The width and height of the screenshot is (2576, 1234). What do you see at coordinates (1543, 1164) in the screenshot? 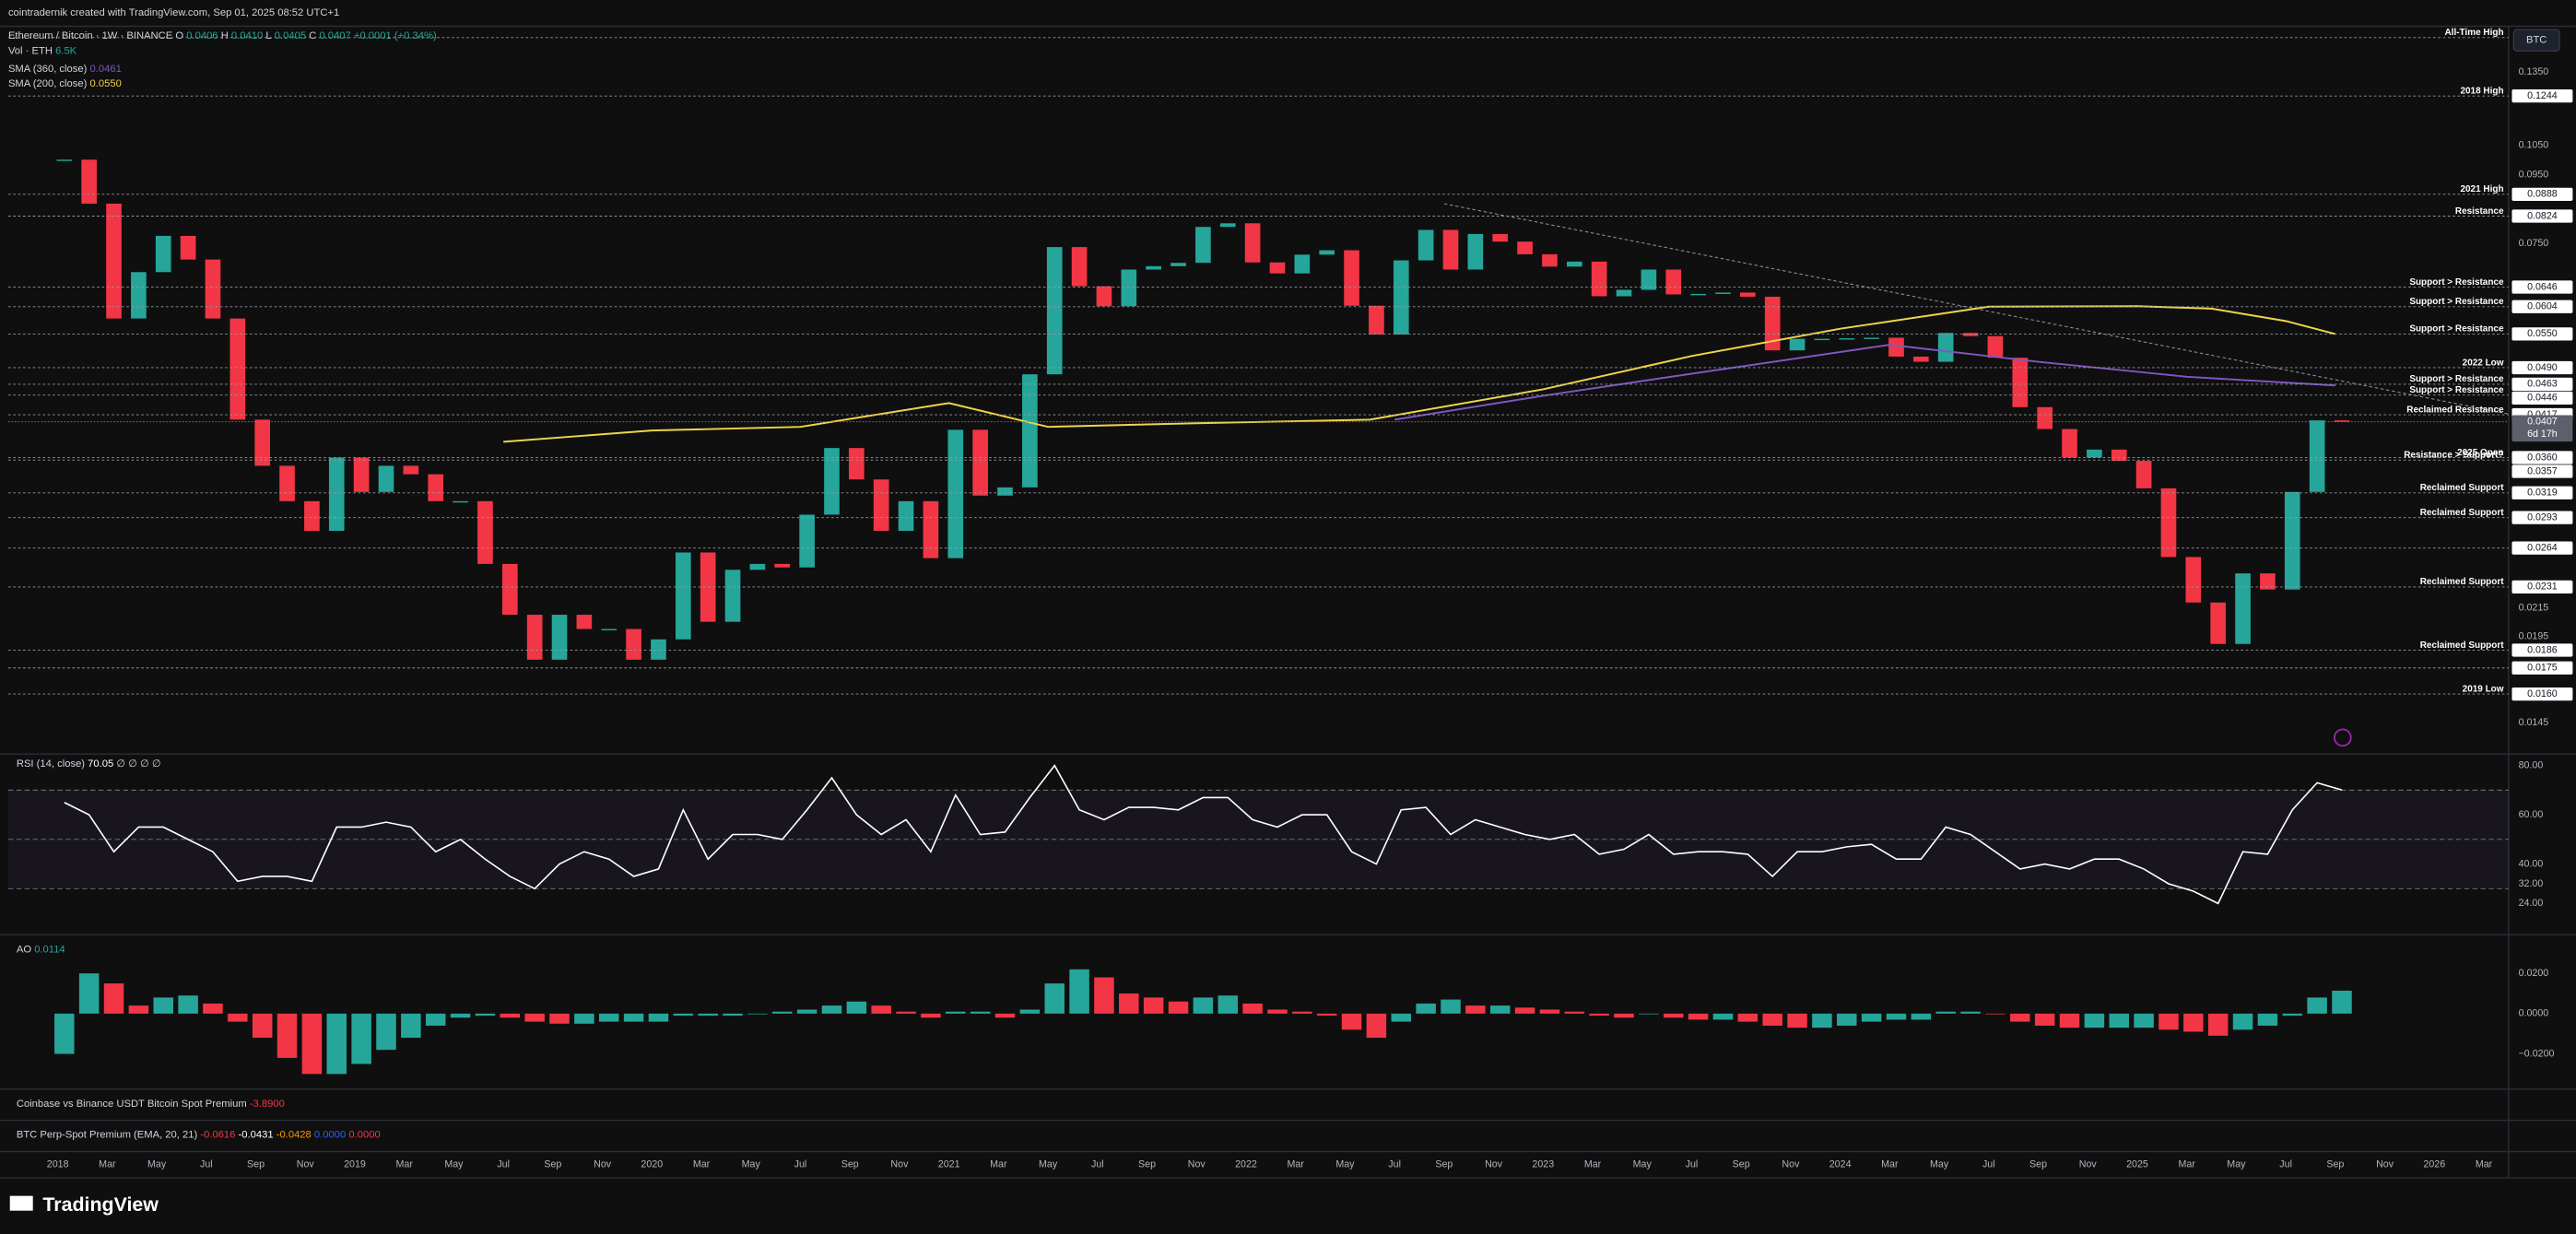
I see `x-tick-label: 2023` at bounding box center [1543, 1164].